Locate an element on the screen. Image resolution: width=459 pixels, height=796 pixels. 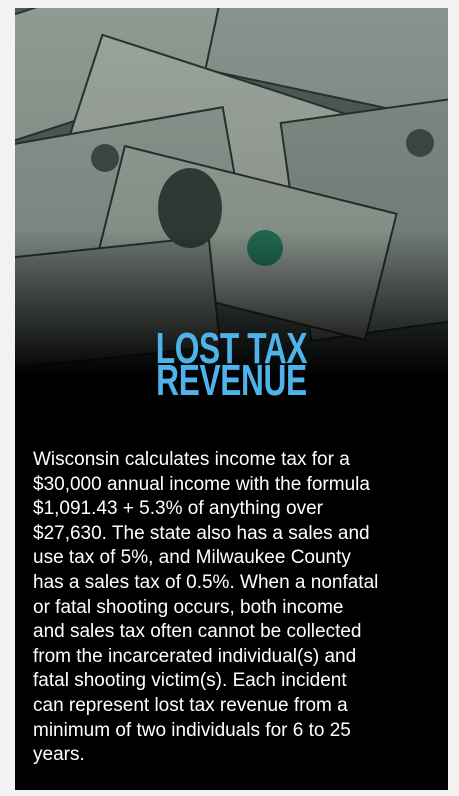
body-line: $30,000 annual income with the formula is located at coordinates (201, 484).